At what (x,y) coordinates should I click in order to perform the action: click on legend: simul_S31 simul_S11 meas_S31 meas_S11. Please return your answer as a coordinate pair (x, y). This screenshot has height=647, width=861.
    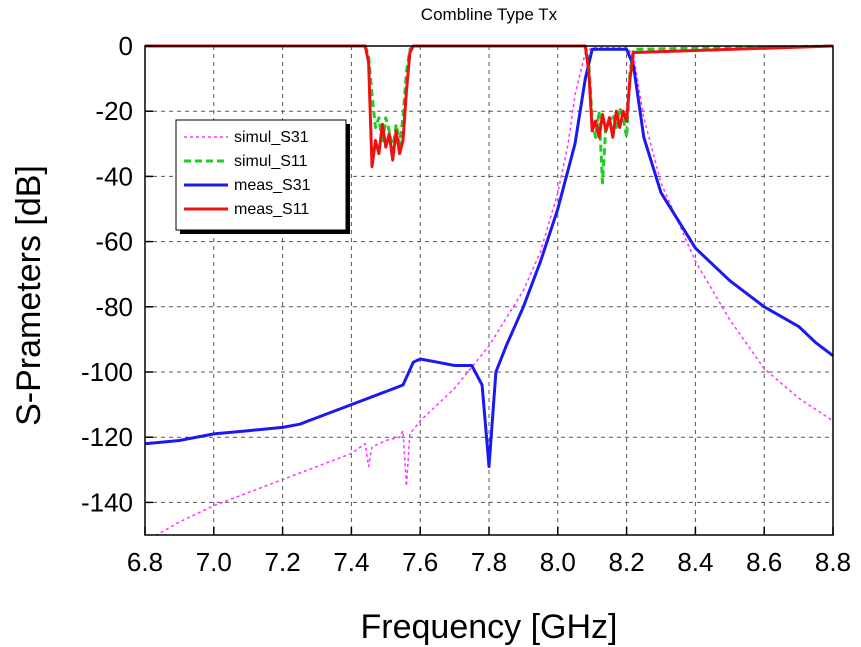
    Looking at the image, I should click on (262, 176).